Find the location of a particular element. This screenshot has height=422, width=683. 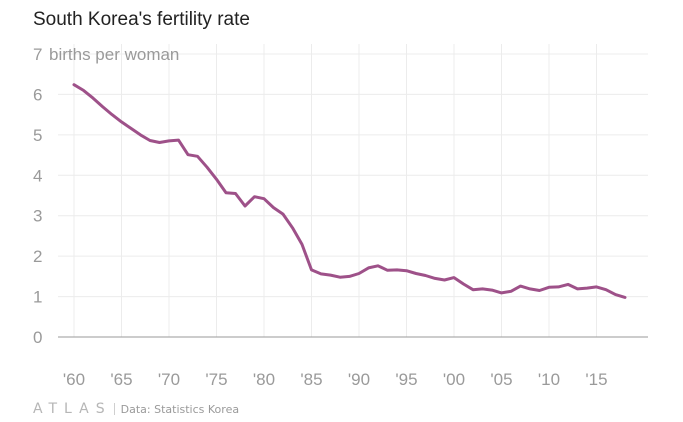

x-tick-label: '10 is located at coordinates (549, 379).